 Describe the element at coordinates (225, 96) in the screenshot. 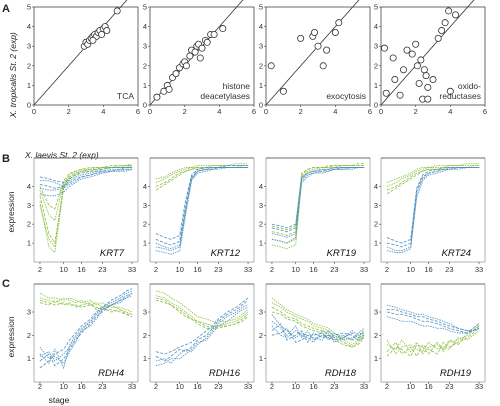

I see `panel-annotation: deacetylases` at that location.